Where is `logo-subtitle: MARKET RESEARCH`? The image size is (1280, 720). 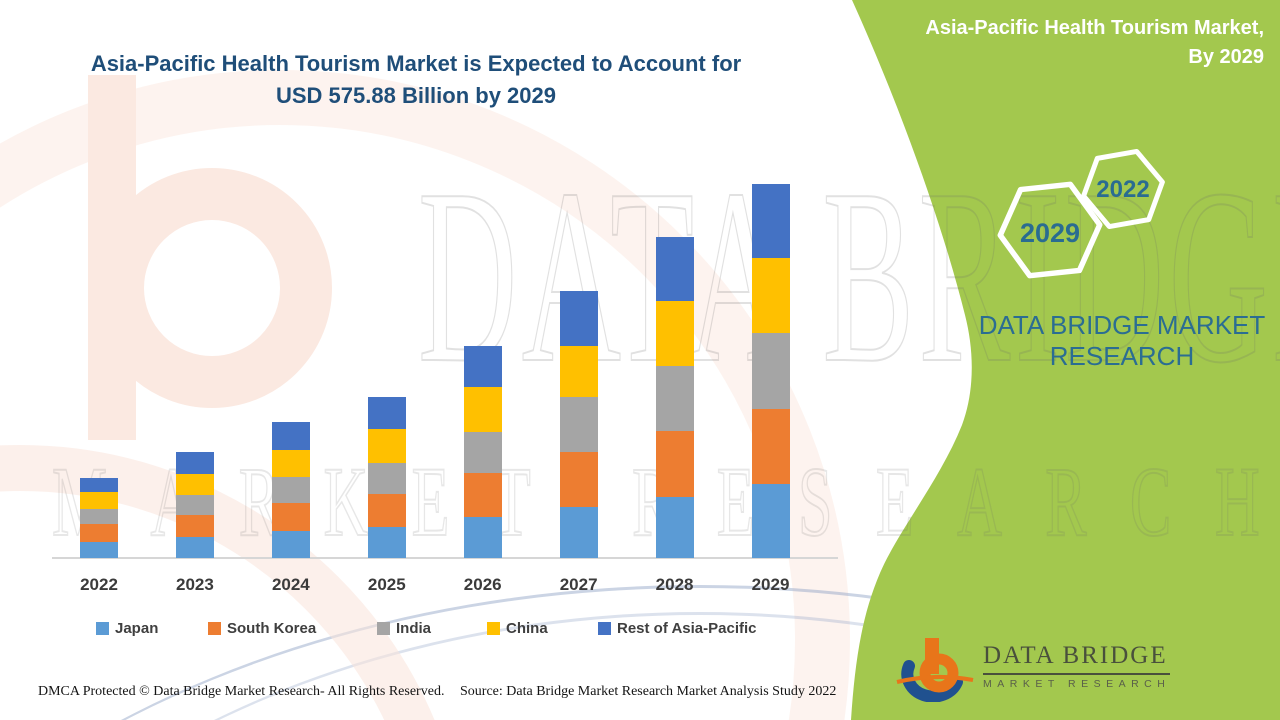
logo-subtitle: MARKET RESEARCH is located at coordinates (1077, 684).